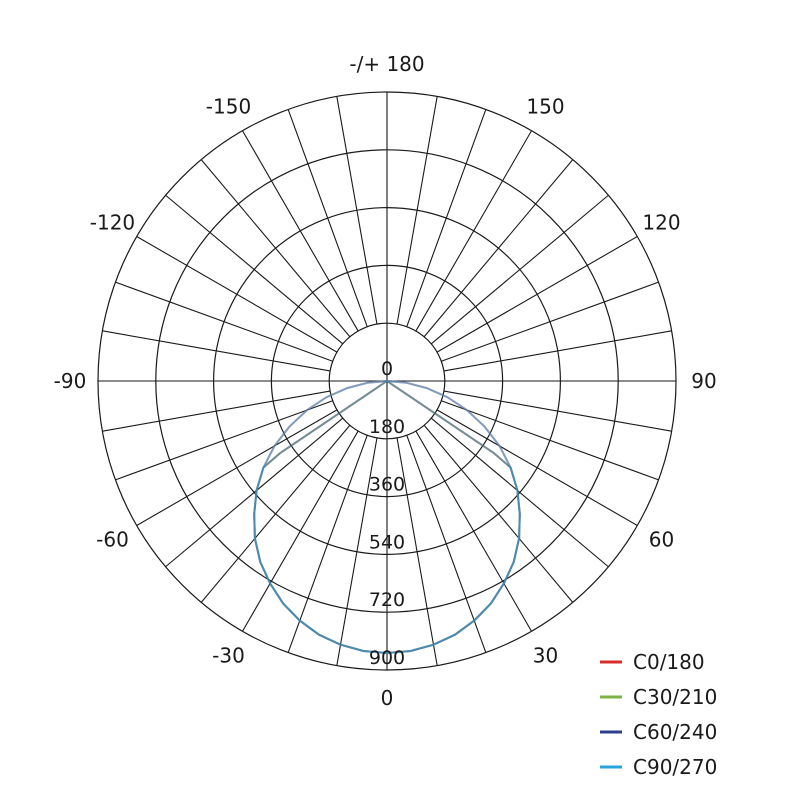 This screenshot has height=800, width=800. Describe the element at coordinates (387, 513) in the screenshot. I see `radial-tick-labels: 0 180 360 540 720 900` at that location.